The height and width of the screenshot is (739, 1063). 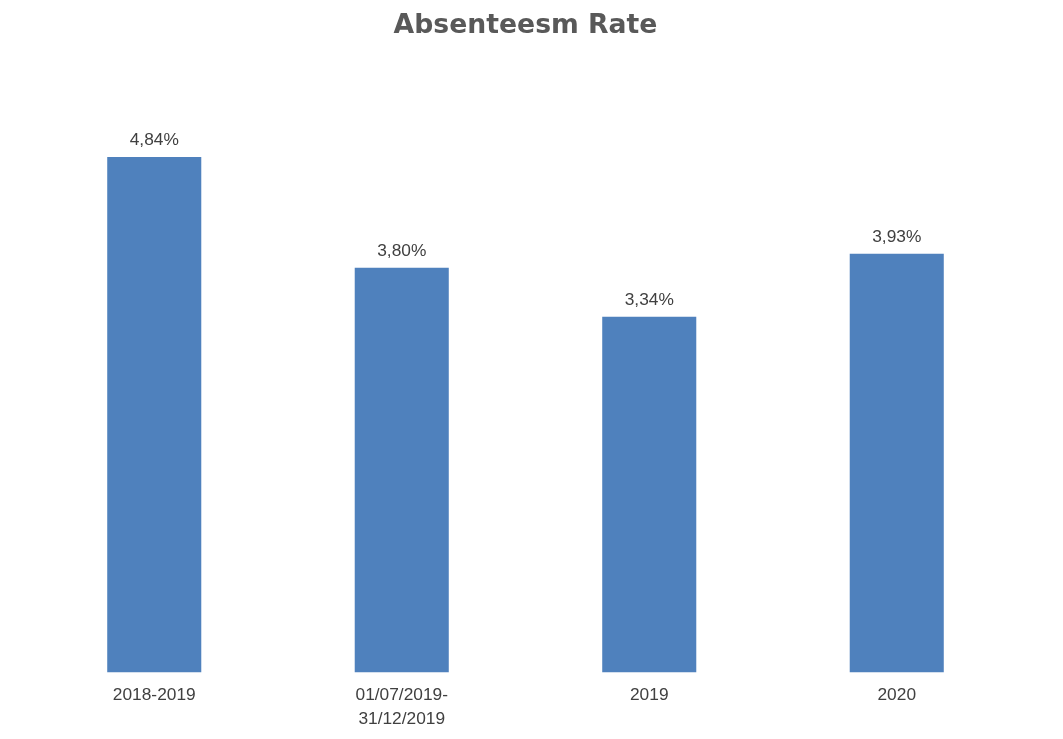 What do you see at coordinates (525, 23) in the screenshot?
I see `chart-title: Absenteesm Rate` at bounding box center [525, 23].